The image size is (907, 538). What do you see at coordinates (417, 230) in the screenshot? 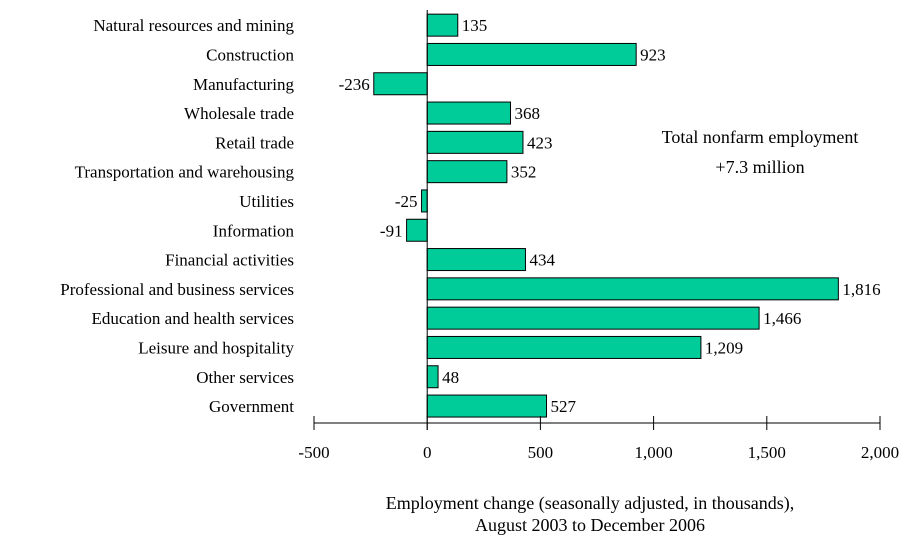
I see `bar-information` at bounding box center [417, 230].